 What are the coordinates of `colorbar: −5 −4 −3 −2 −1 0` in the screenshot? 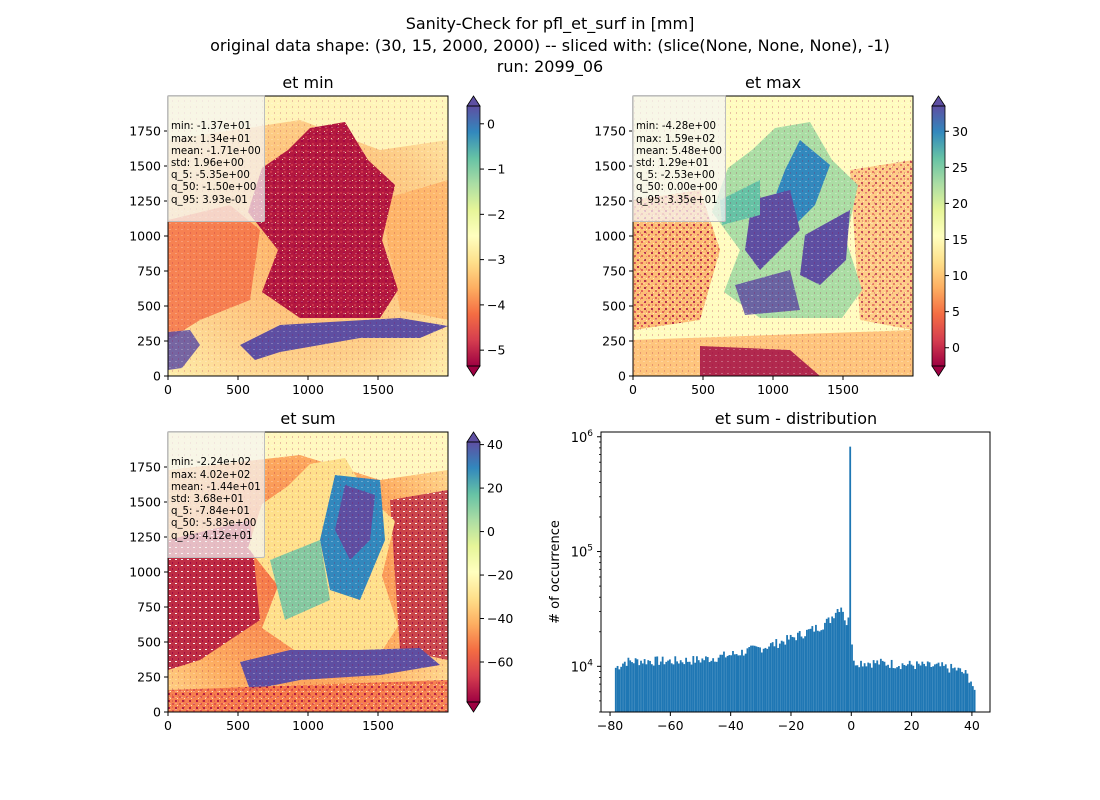 It's located at (485, 236).